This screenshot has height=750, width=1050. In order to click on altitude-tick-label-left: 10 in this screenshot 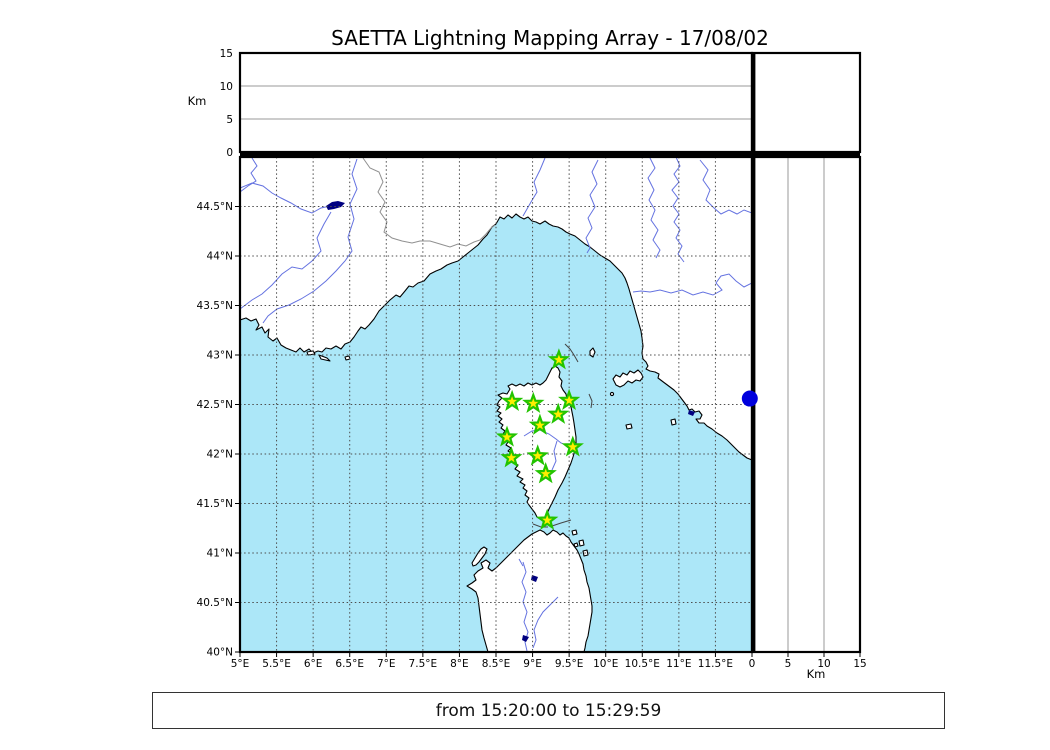, I will do `click(226, 87)`.